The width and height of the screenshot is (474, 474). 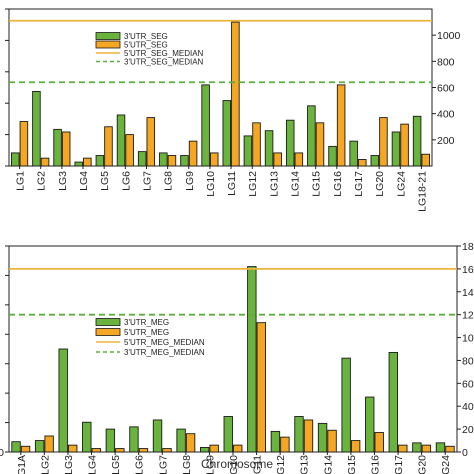 I want to click on category-label: LG20, so click(x=423, y=464).